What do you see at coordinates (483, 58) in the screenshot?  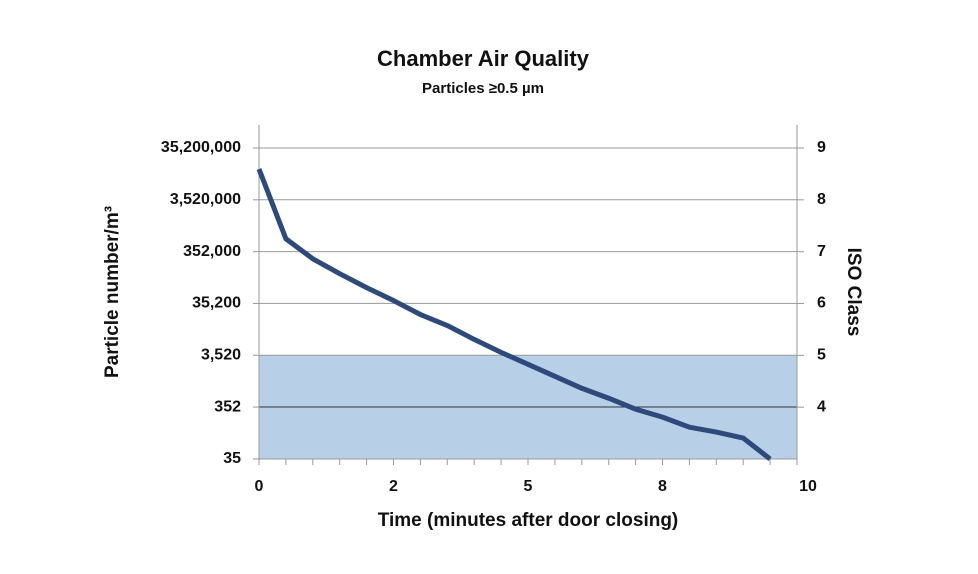 I see `chart-title: Chamber Air Quality` at bounding box center [483, 58].